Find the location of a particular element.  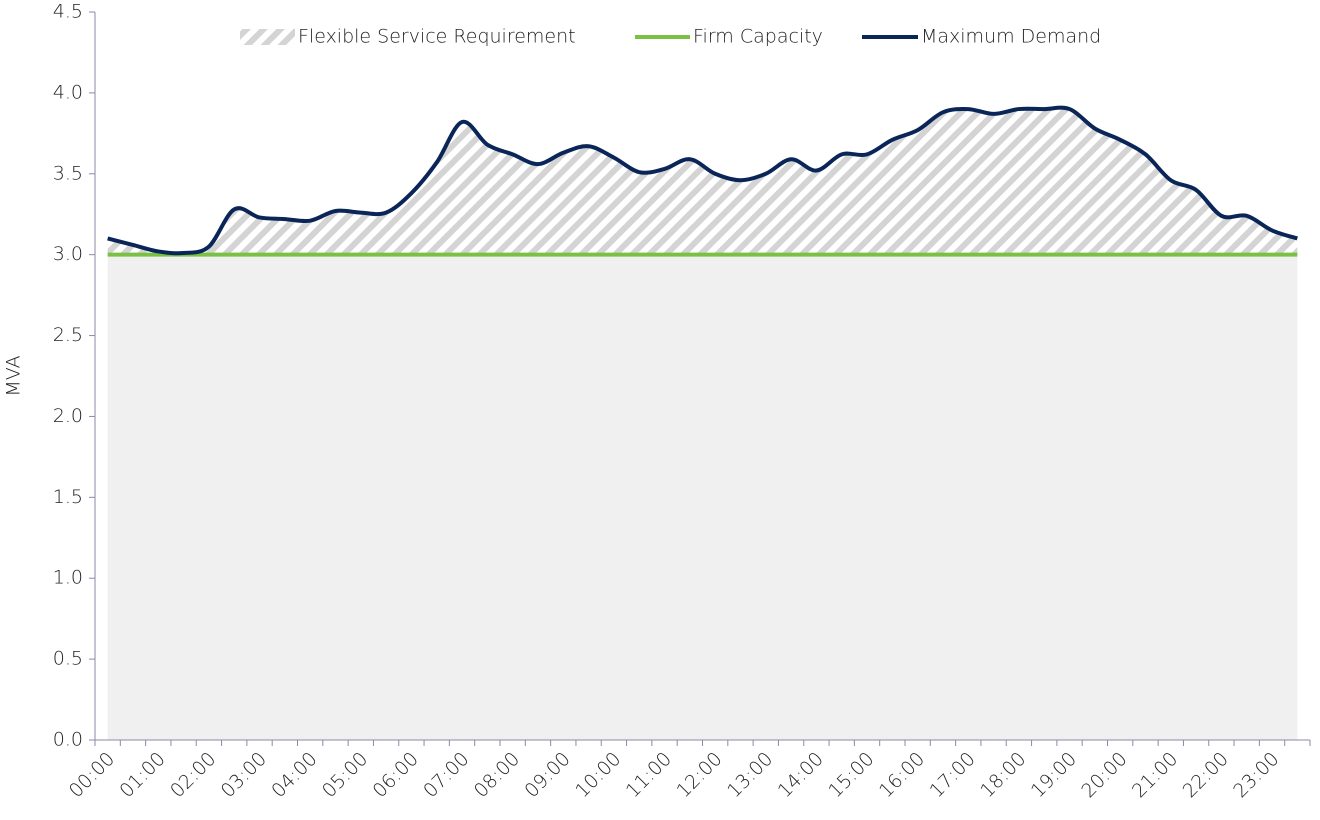

y-tick-label: 0.0 is located at coordinates (68, 740).